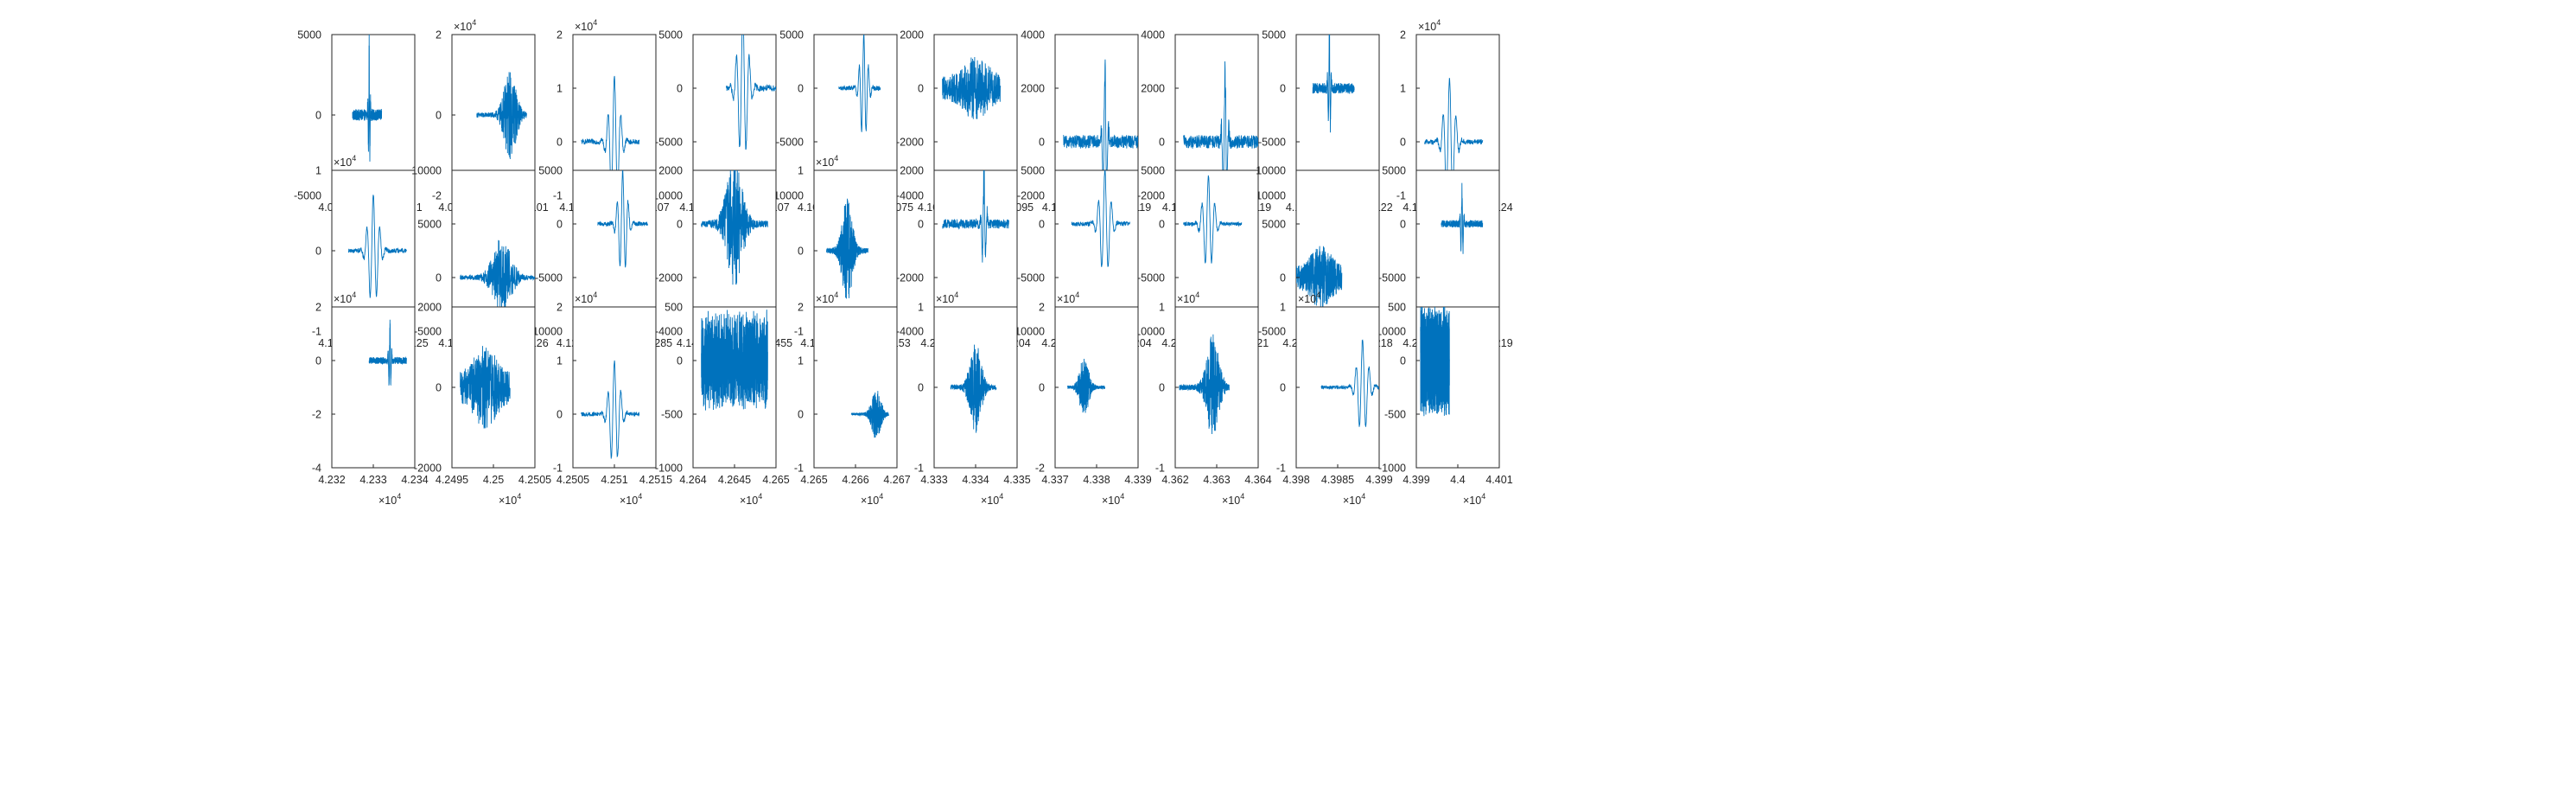 This screenshot has width=2576, height=811. What do you see at coordinates (613, 399) in the screenshot?
I see `subplot-23: 4.2505 4.251 4.2515 -1 0 1 2 ×10⁴ ×10⁴` at bounding box center [613, 399].